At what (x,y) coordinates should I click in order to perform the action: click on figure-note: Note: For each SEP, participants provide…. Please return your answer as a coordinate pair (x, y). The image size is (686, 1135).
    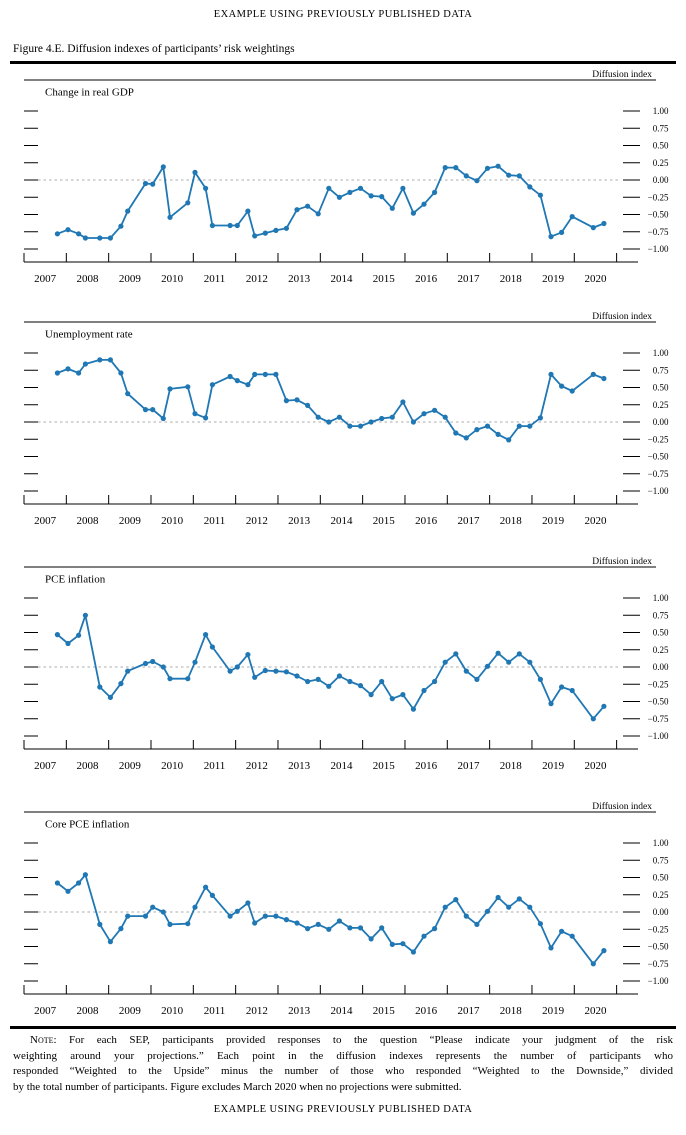
    Looking at the image, I should click on (343, 1064).